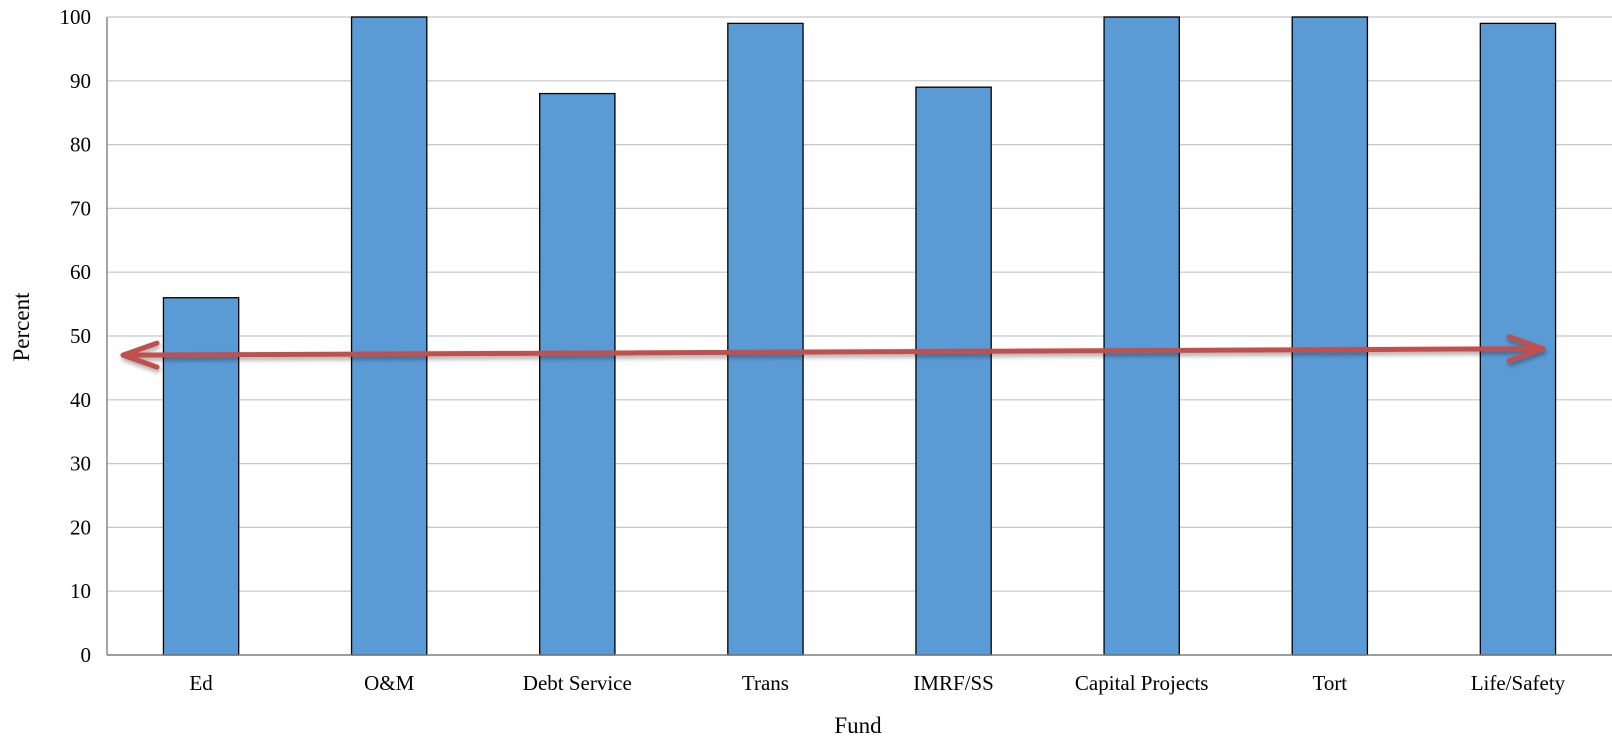  Describe the element at coordinates (80, 145) in the screenshot. I see `y-tick-label: 80` at that location.